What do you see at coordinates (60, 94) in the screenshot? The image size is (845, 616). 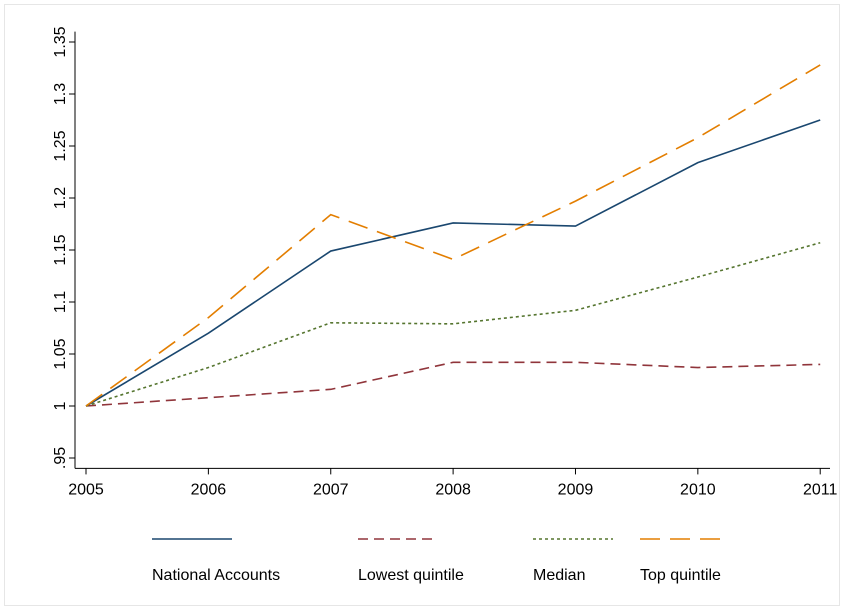 I see `y-tick-label: 1.3` at bounding box center [60, 94].